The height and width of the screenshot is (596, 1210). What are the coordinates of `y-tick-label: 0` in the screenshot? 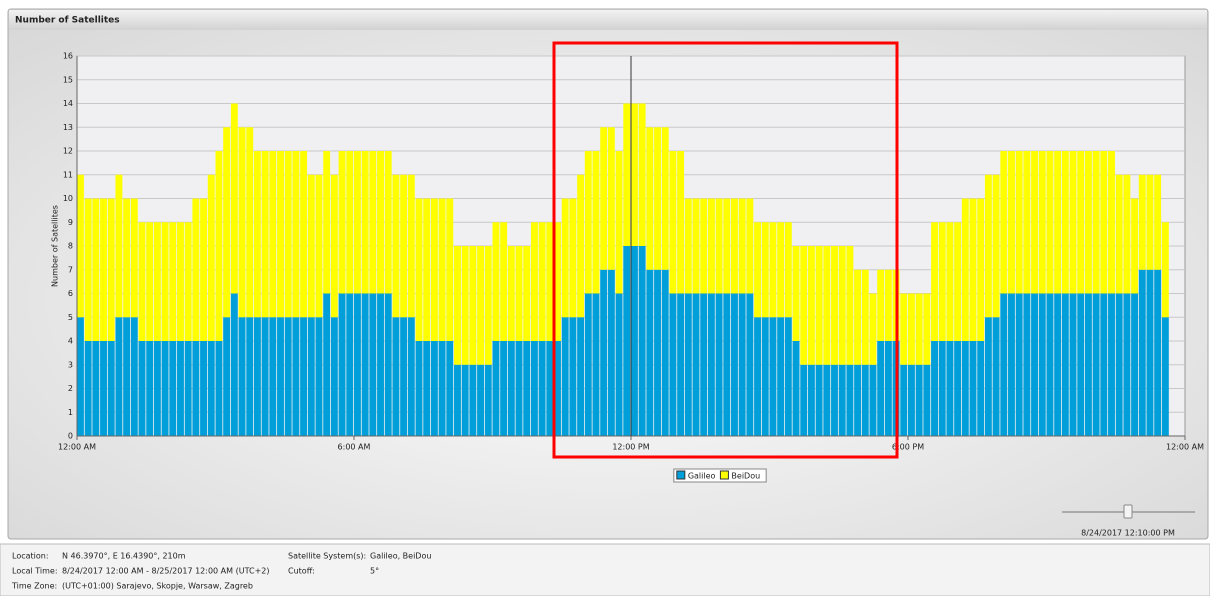 It's located at (70, 436).